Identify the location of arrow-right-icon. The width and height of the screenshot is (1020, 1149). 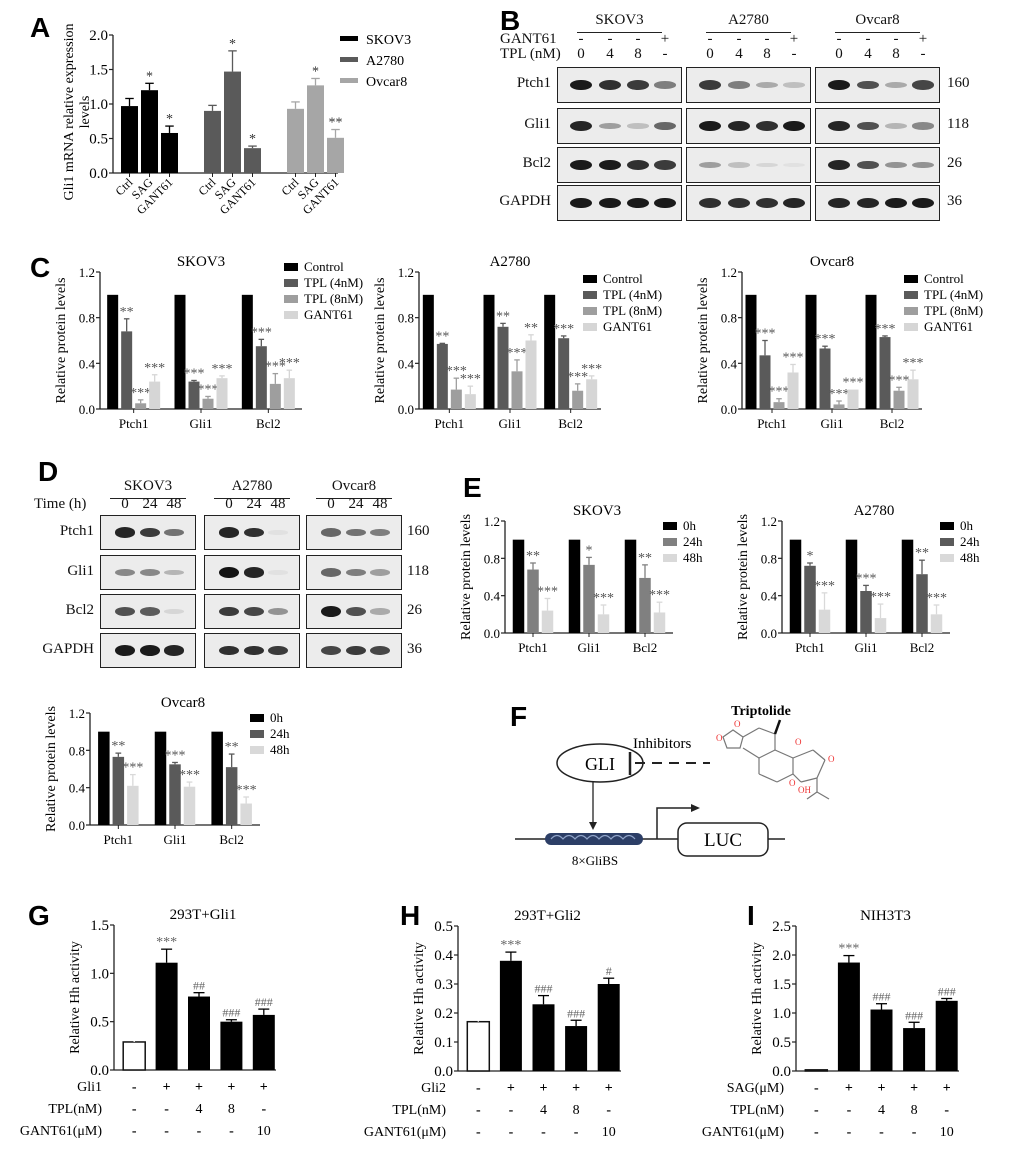
(695, 808).